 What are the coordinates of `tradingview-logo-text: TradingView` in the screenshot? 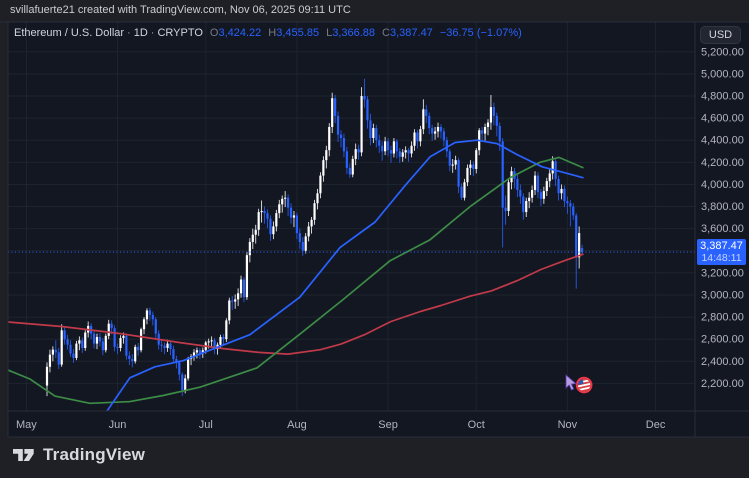 It's located at (94, 454).